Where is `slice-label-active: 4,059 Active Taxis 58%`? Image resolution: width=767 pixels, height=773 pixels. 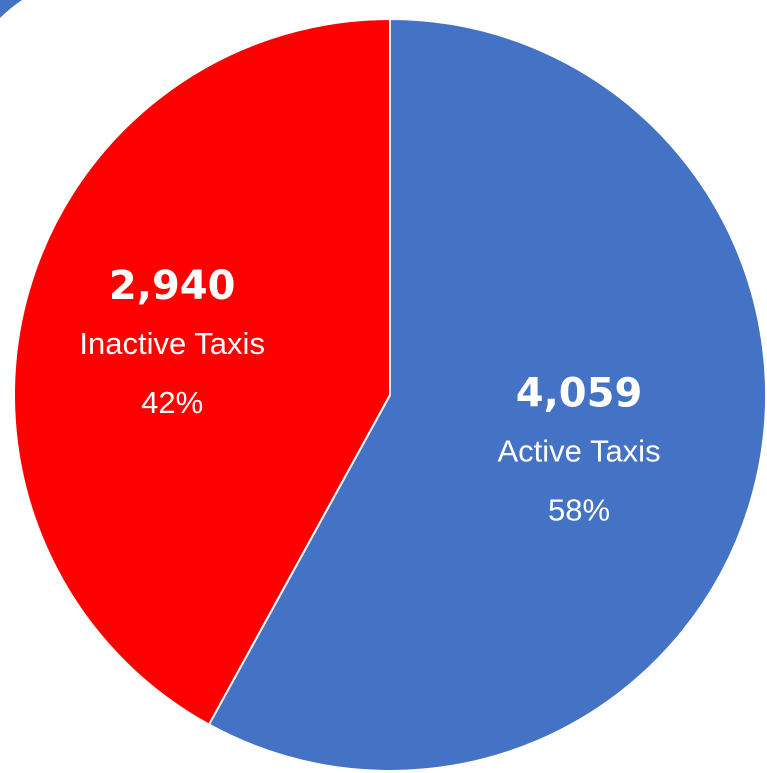
slice-label-active: 4,059 Active Taxis 58% is located at coordinates (578, 449).